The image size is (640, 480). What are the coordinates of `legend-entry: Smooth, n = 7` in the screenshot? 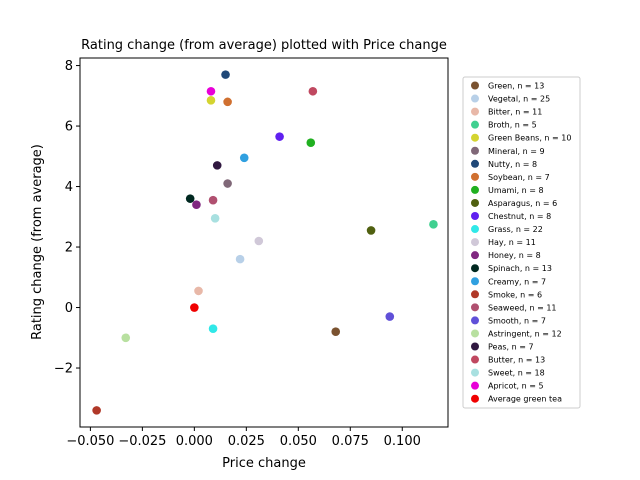 It's located at (517, 320).